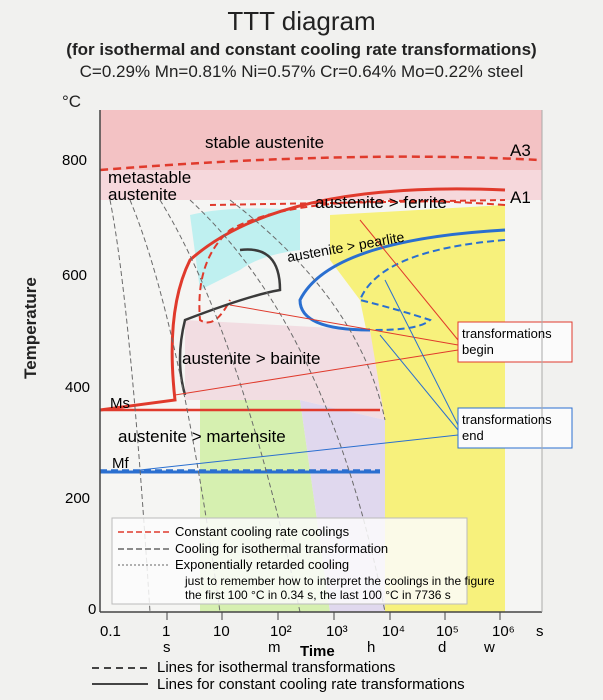 This screenshot has height=700, width=603. I want to click on x-tick-10: 10, so click(221, 631).